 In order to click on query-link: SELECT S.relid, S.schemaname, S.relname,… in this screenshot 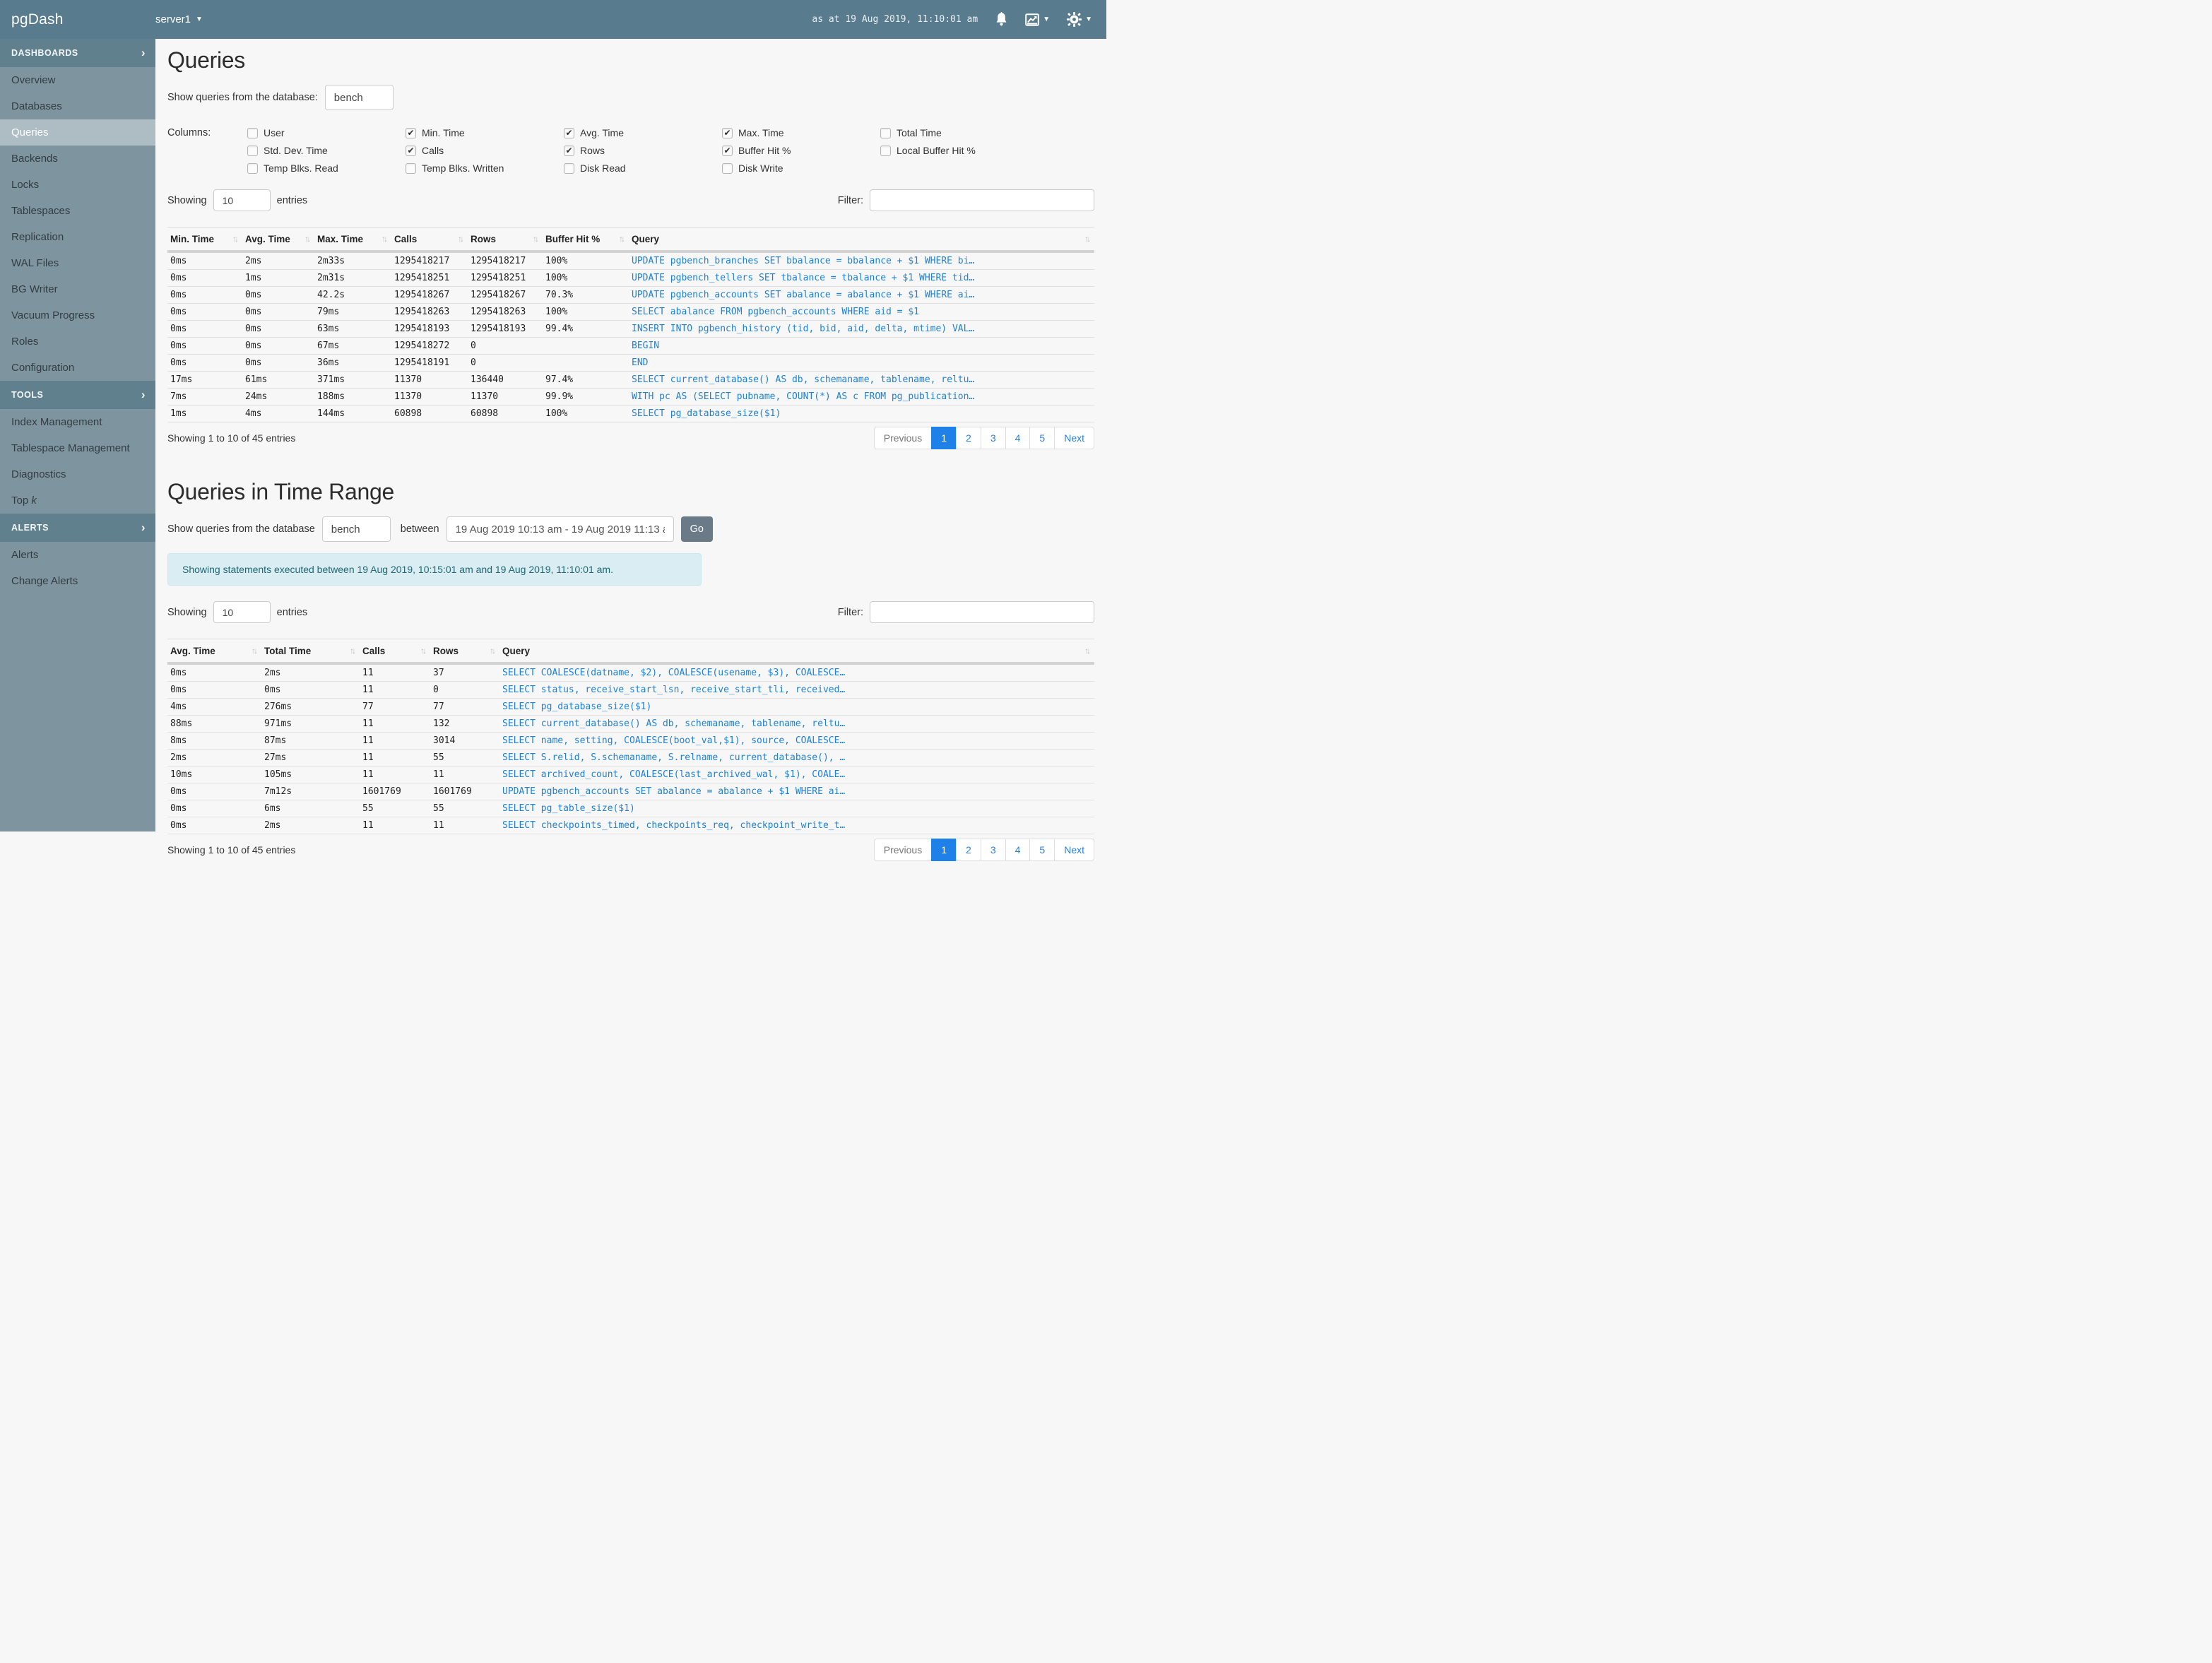, I will do `click(796, 758)`.